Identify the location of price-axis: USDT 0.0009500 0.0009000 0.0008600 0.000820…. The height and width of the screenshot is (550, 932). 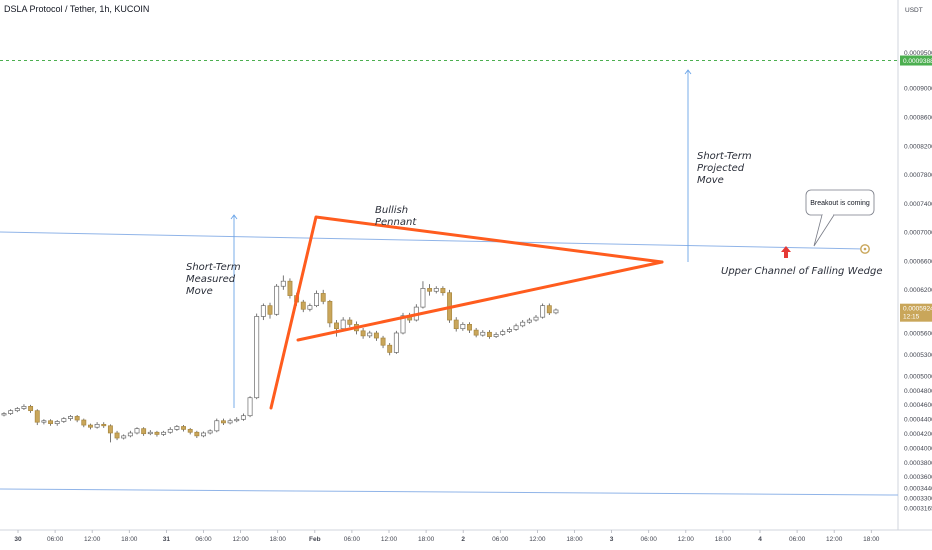
(916, 259).